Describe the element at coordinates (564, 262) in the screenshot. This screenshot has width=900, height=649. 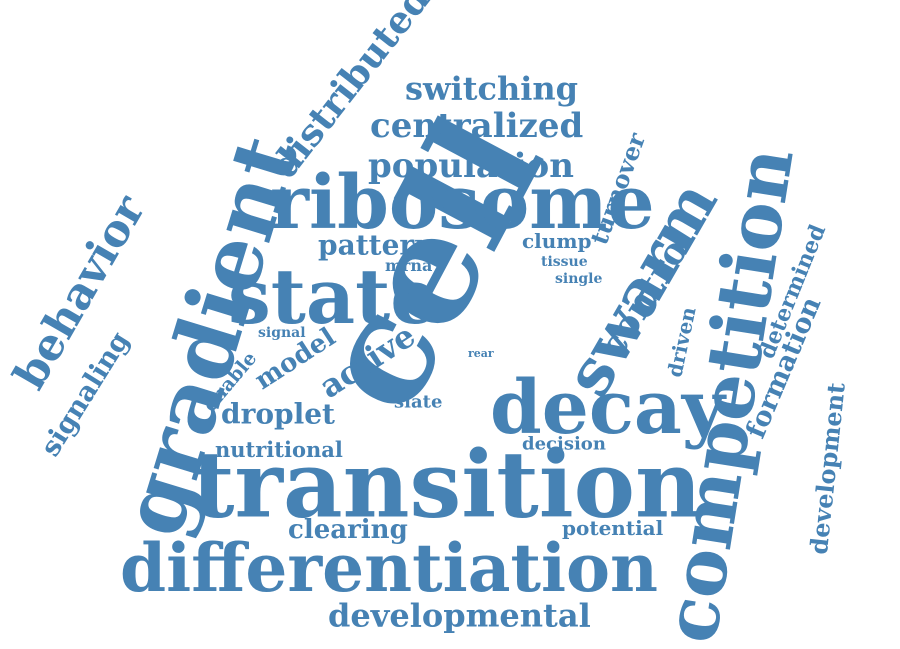
I see `word-tissue: tissue` at that location.